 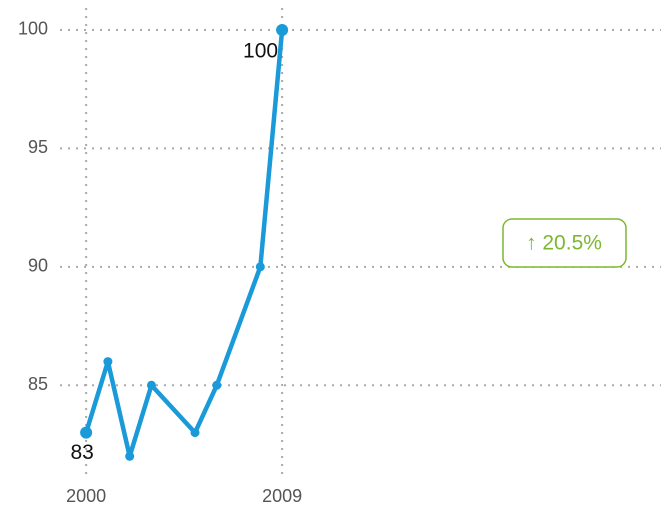 I want to click on y-tick-label: 100, so click(x=33, y=29).